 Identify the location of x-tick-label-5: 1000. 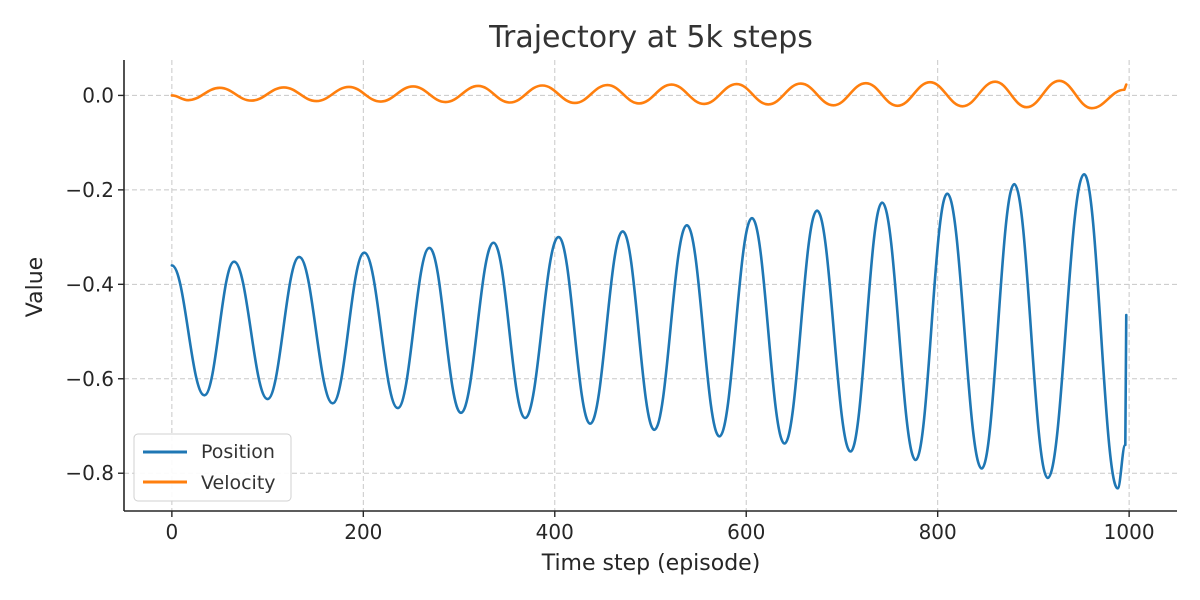
(1129, 532).